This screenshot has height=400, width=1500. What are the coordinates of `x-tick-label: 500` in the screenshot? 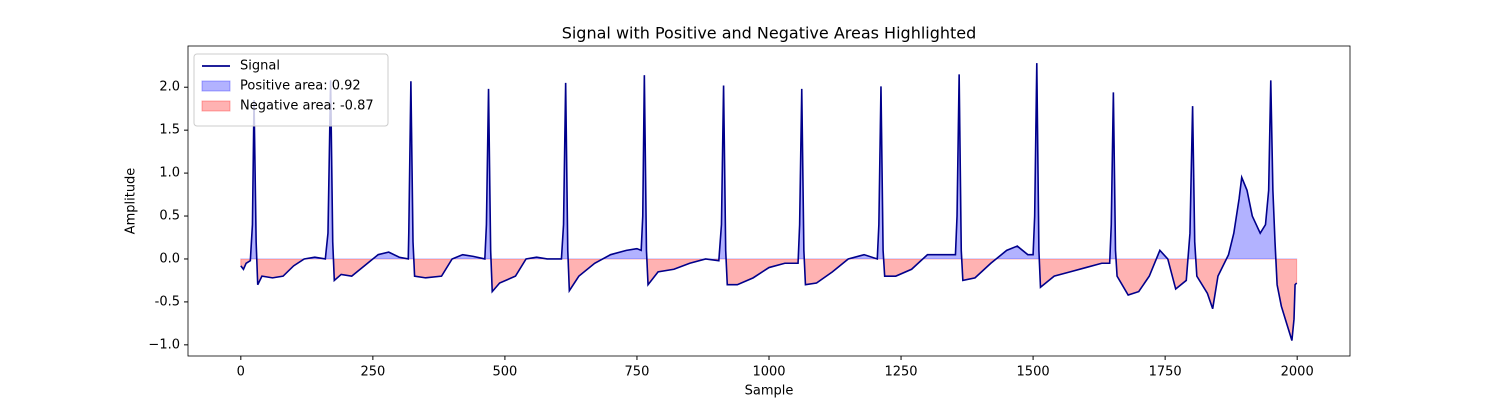 It's located at (504, 372).